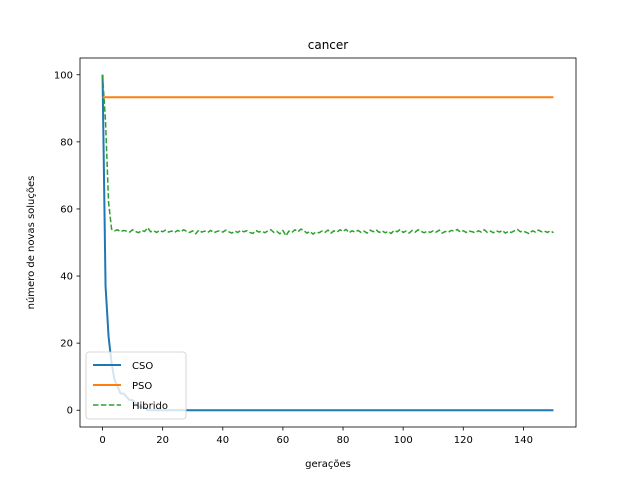 The width and height of the screenshot is (640, 480). I want to click on y-tick-label: 100, so click(63, 75).